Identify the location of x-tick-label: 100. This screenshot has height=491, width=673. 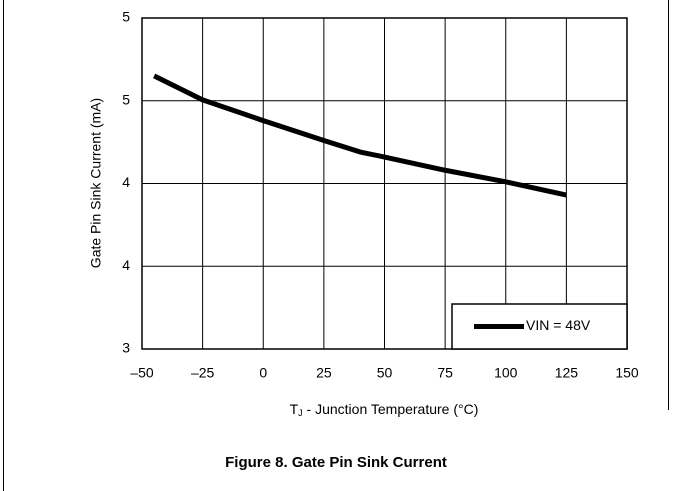
(506, 373).